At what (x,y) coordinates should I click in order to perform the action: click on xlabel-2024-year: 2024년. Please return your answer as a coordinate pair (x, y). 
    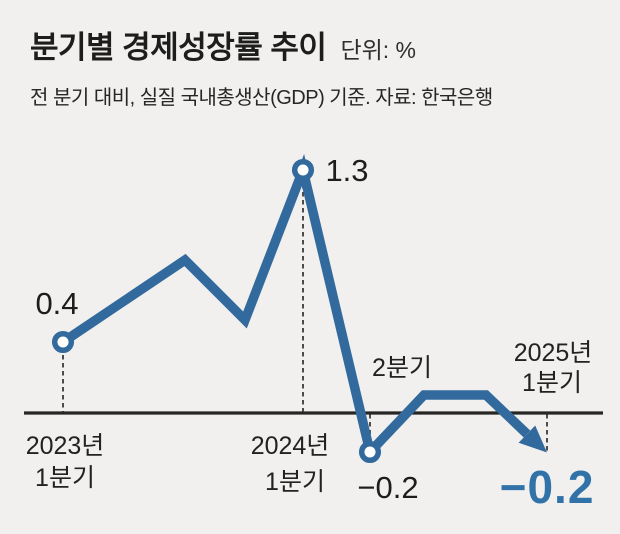
    Looking at the image, I should click on (290, 446).